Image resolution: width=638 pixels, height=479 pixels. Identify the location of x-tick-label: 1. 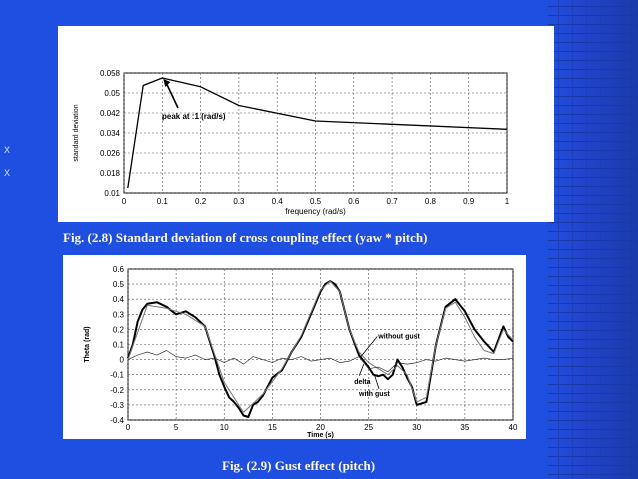
(507, 201).